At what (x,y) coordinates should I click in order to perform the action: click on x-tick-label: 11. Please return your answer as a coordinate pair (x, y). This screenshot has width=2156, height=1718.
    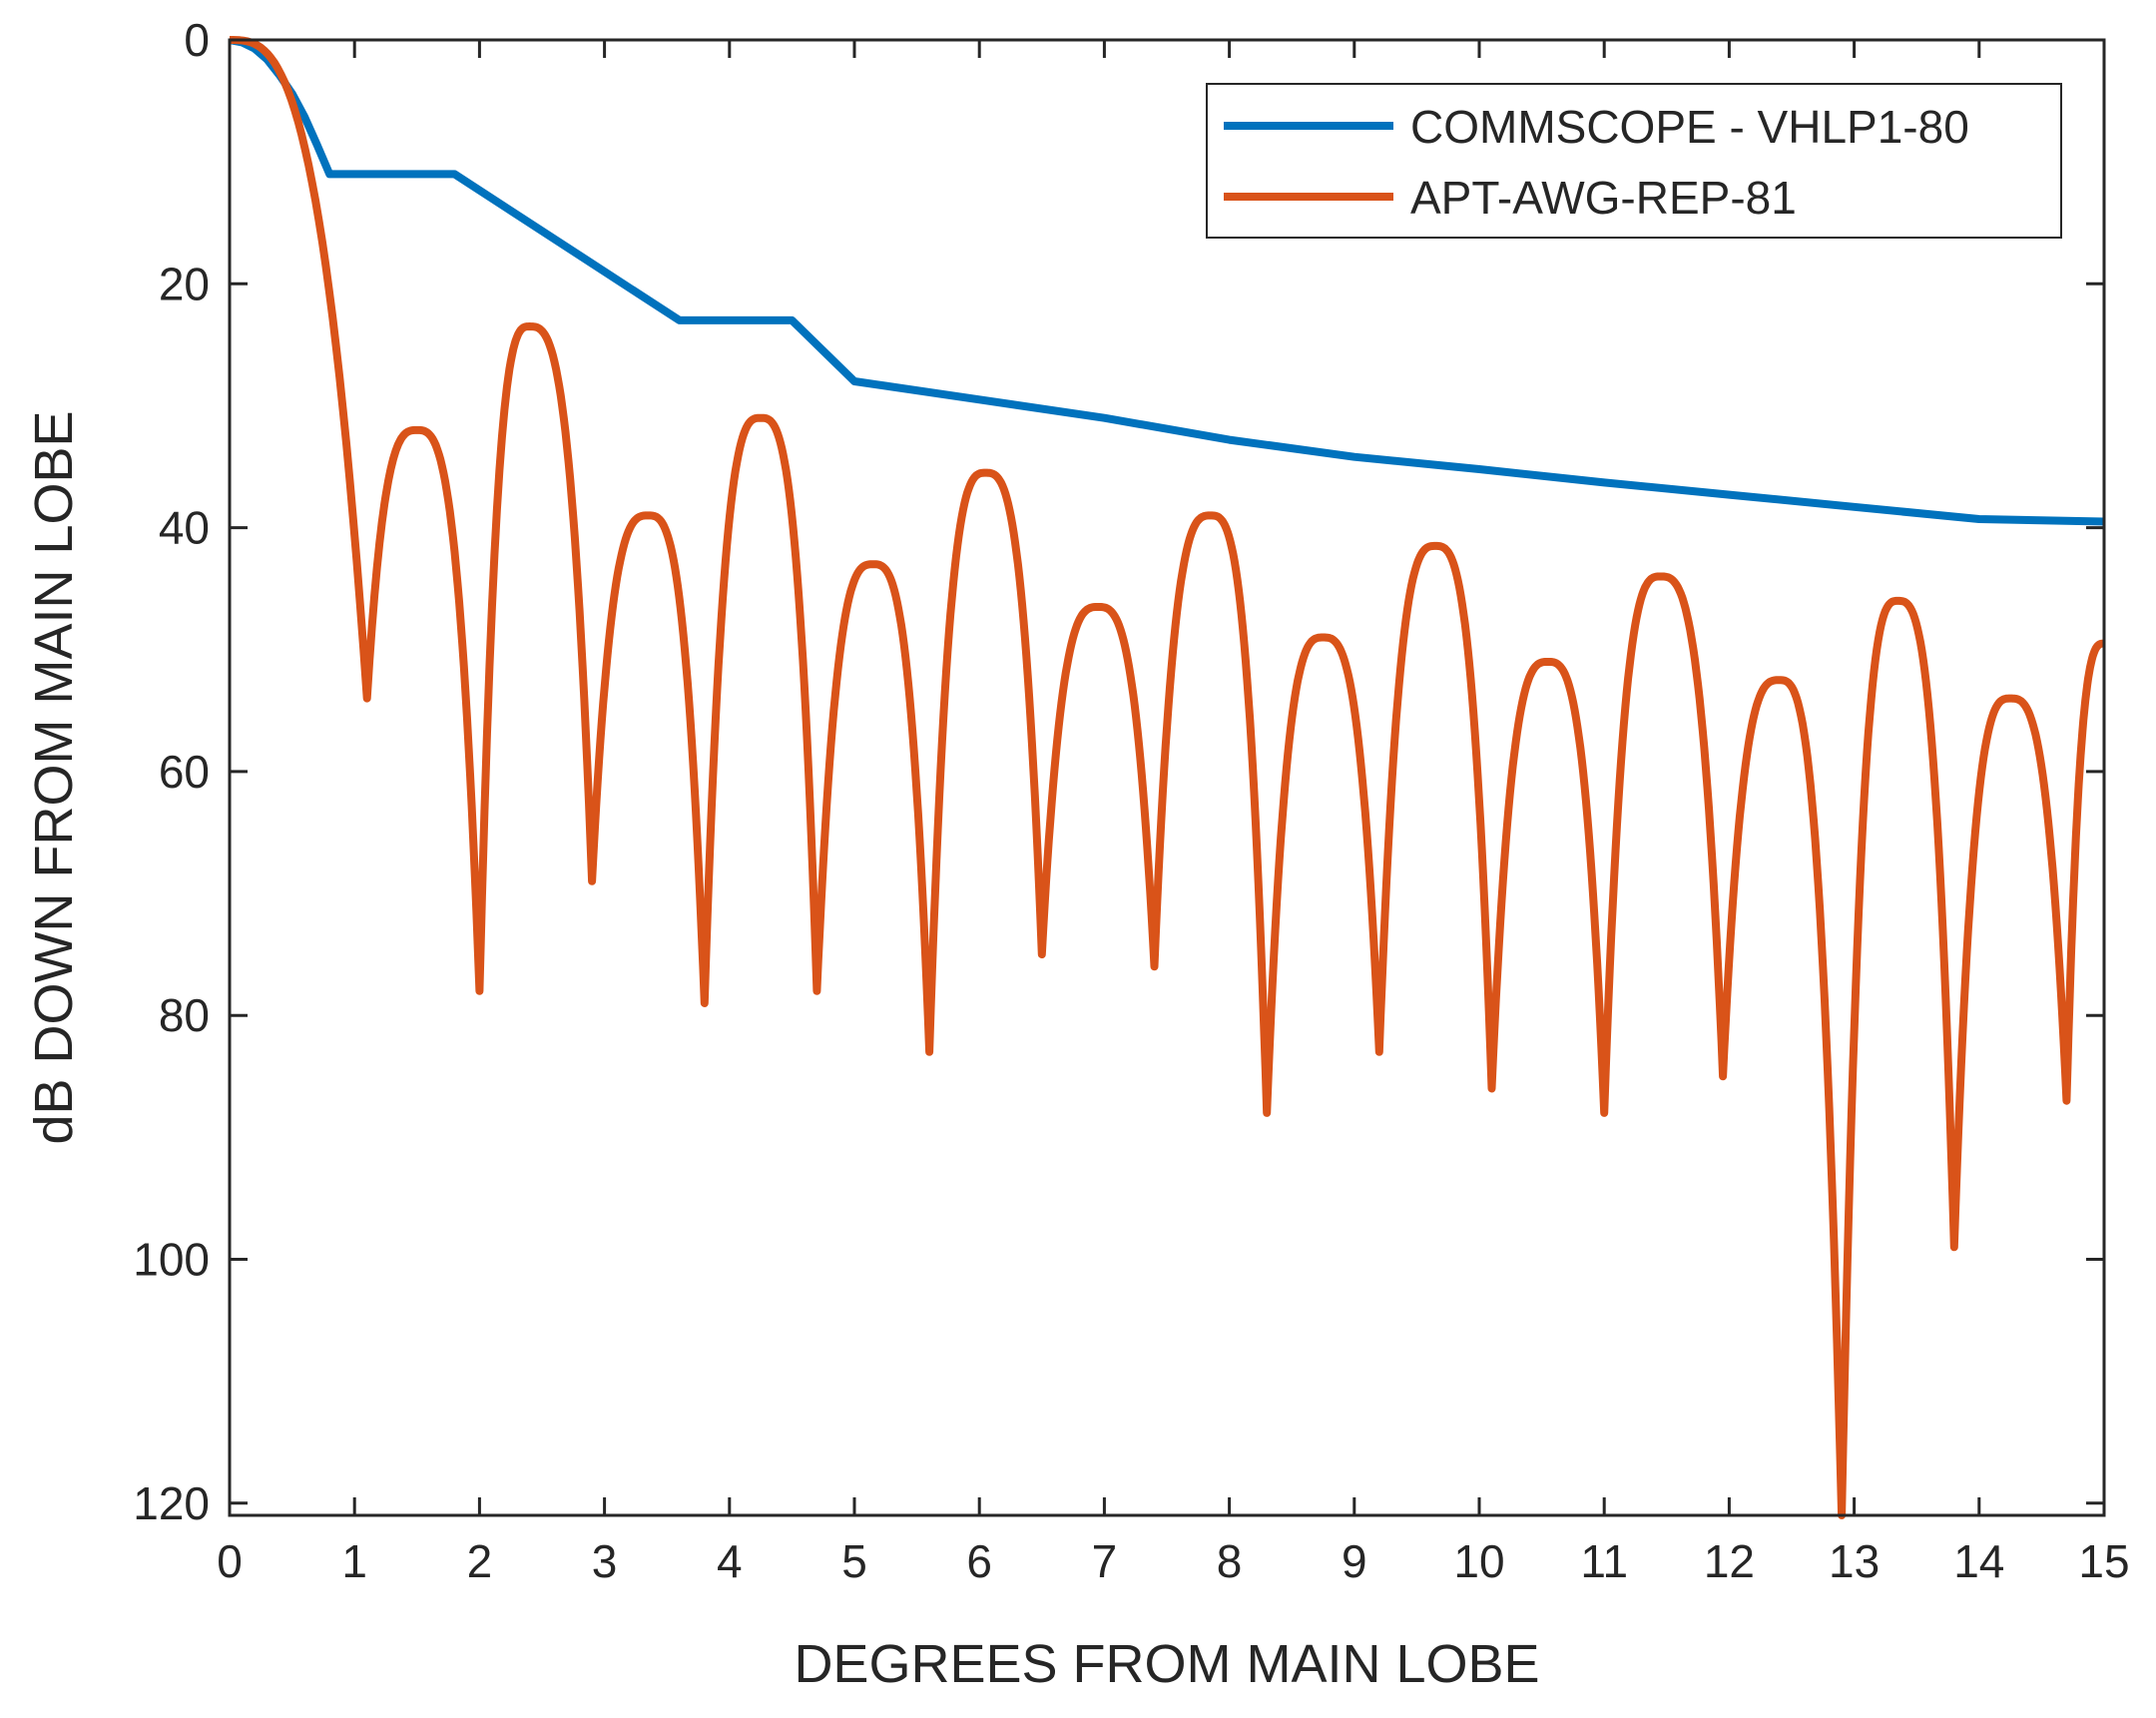
    Looking at the image, I should click on (1604, 1561).